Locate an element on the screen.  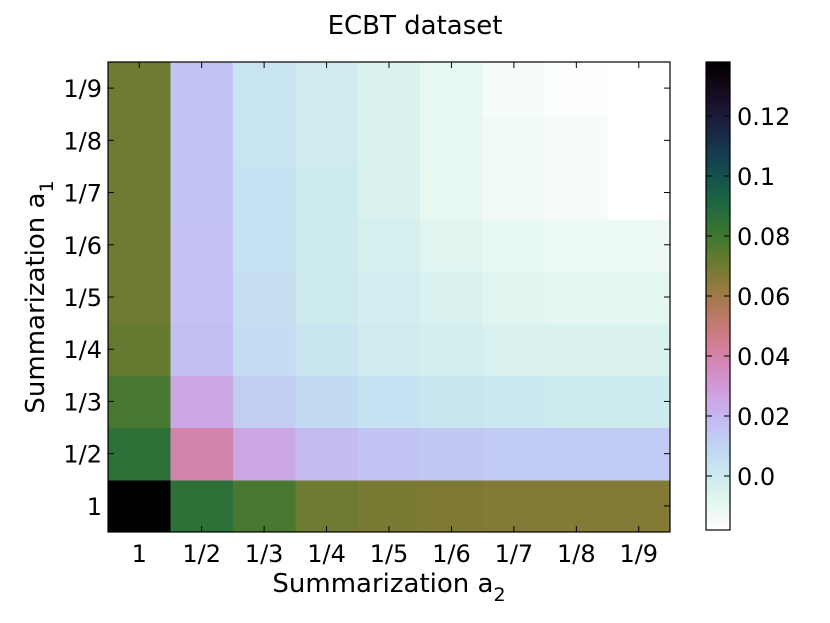
x-tick-label: 1/2 is located at coordinates (201, 554).